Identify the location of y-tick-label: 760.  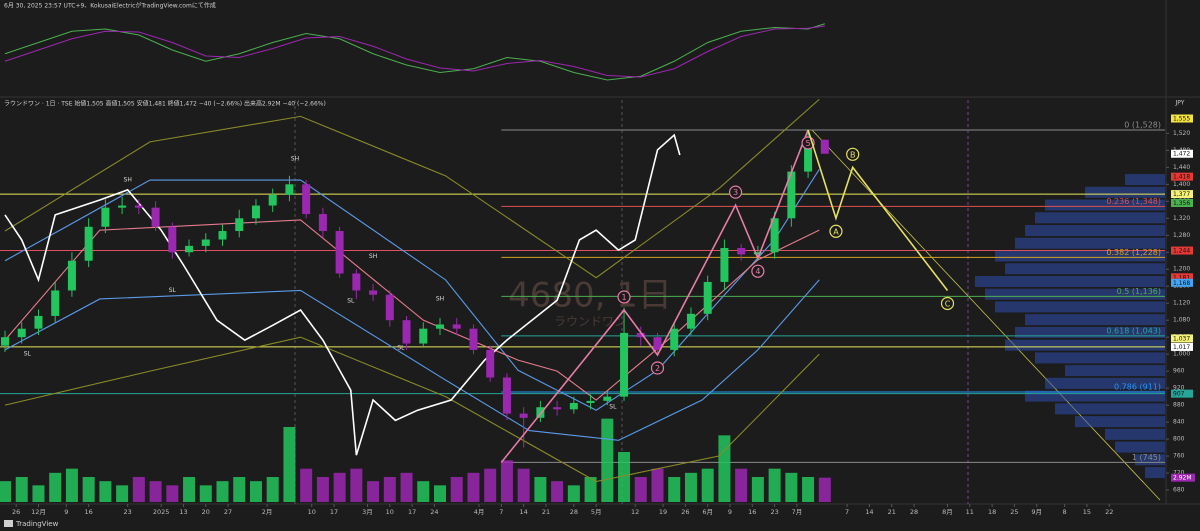
(1179, 456).